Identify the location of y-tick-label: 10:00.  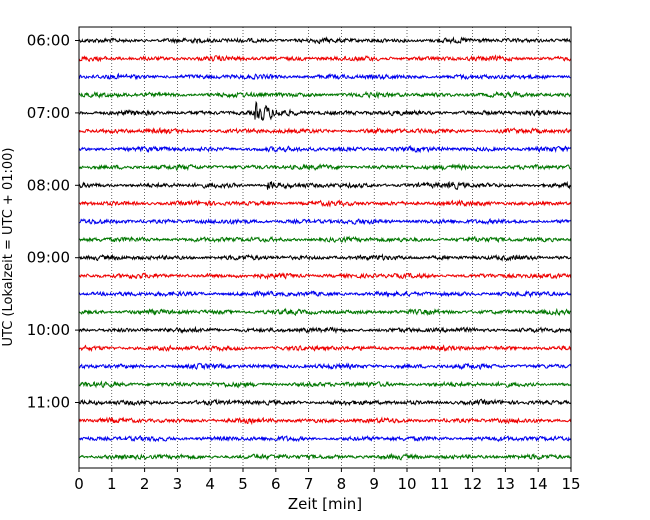
(48, 330).